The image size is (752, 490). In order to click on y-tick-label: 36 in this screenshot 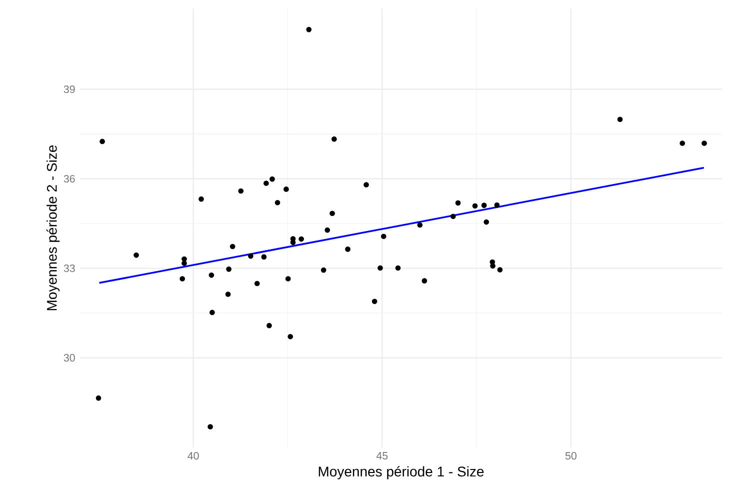, I will do `click(69, 178)`.